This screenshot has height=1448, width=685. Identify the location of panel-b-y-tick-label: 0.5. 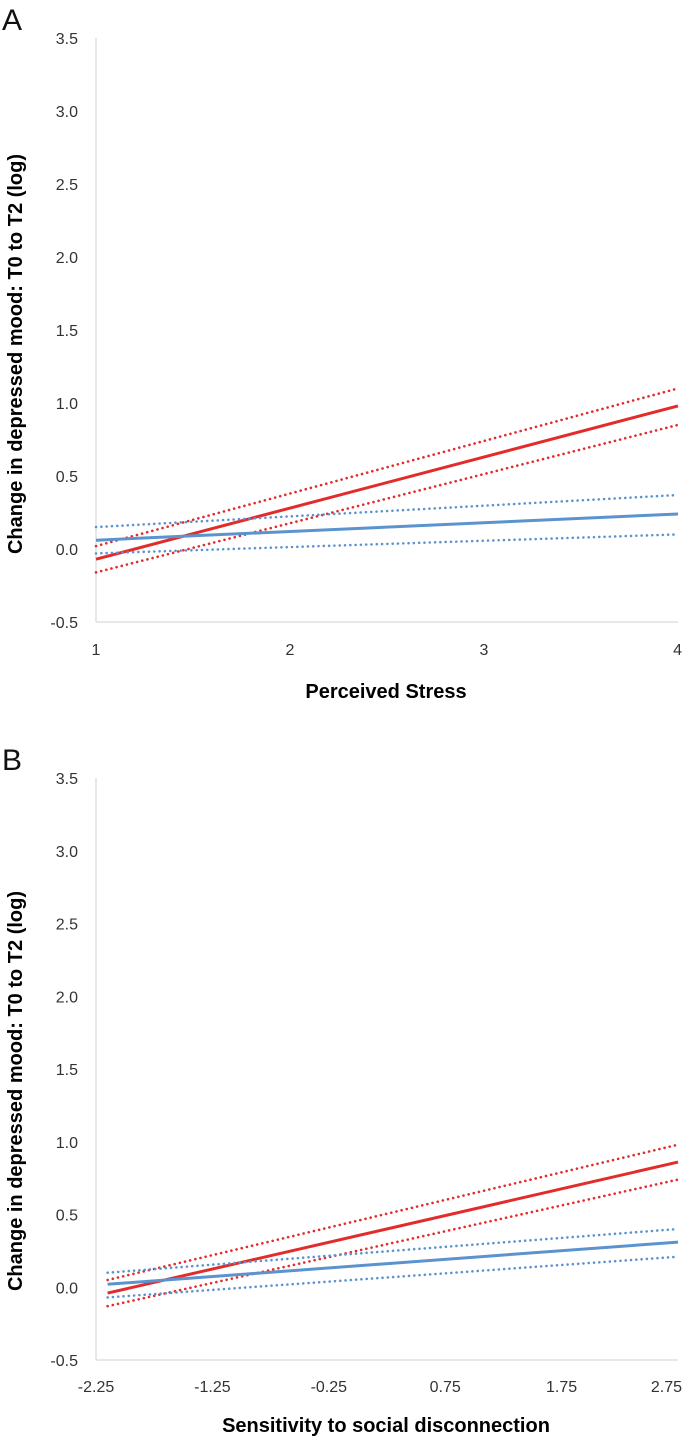
(67, 1216).